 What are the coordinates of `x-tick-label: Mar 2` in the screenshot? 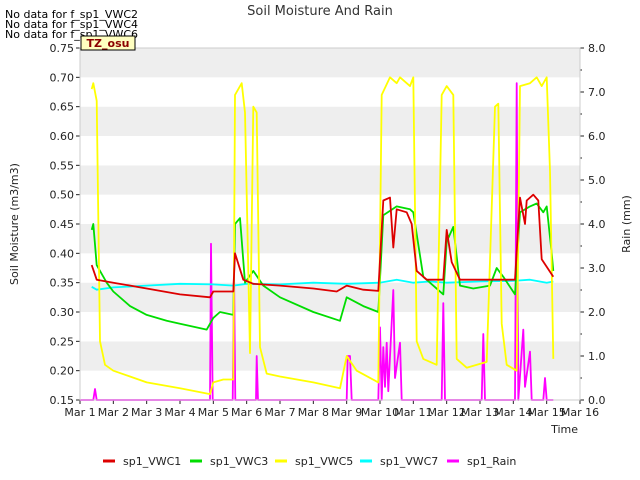 It's located at (113, 412).